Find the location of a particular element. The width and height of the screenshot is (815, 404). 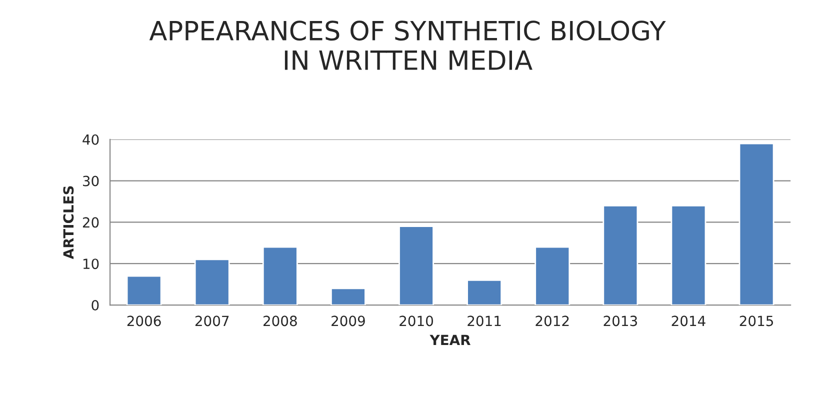

y-tick-label: 20 is located at coordinates (90, 222).